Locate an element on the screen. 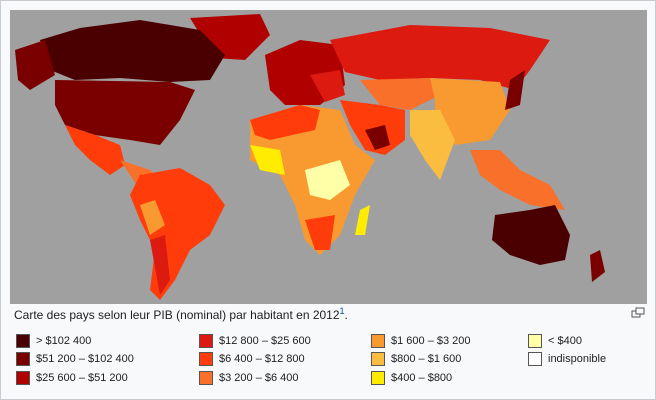 Image resolution: width=656 pixels, height=400 pixels. usa is located at coordinates (125, 112).